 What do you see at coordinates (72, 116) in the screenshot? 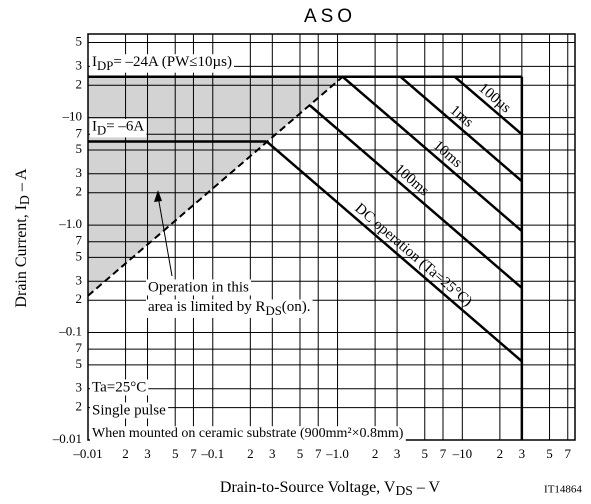
I see `y-tick-label: –10` at bounding box center [72, 116].